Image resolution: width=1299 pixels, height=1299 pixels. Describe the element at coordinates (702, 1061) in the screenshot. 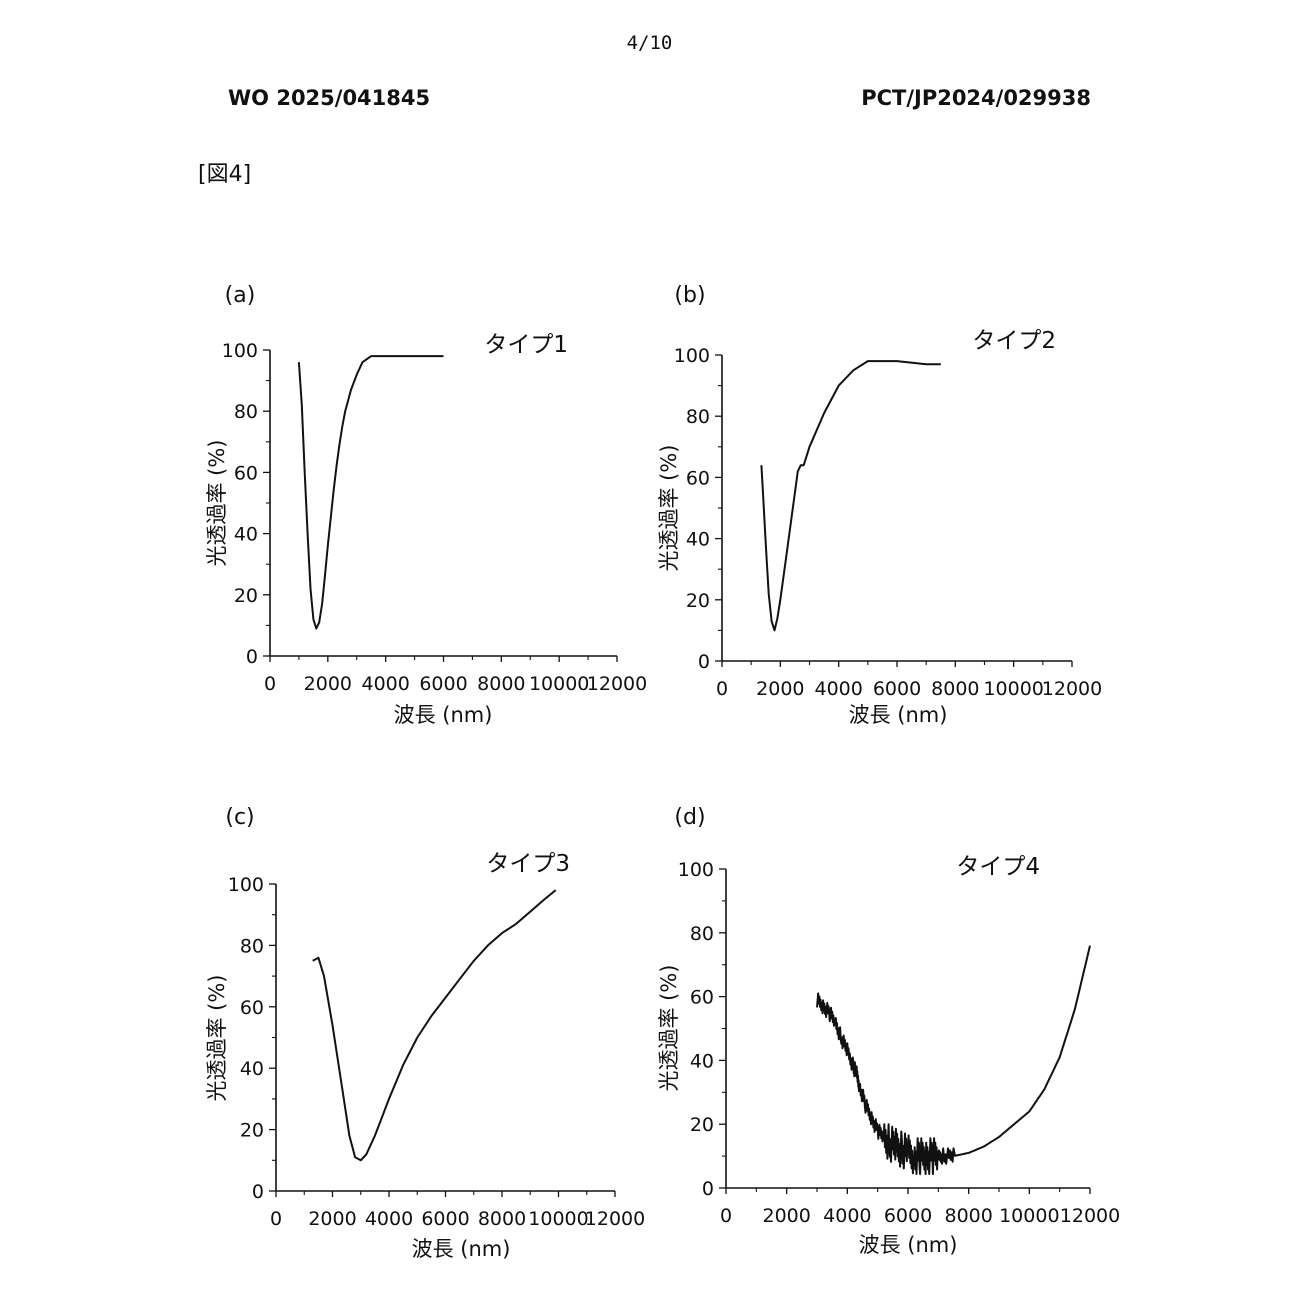

I see `chart-4-ytick-label: 40` at that location.